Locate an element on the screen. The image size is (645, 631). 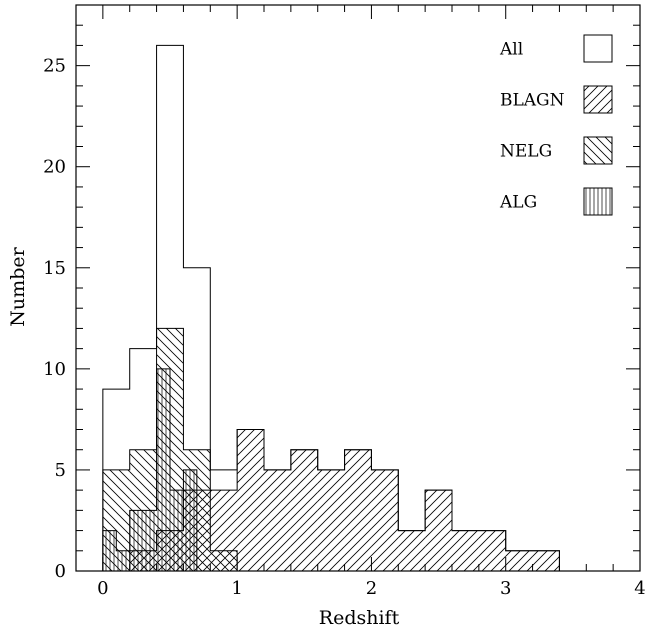
legend-label: All is located at coordinates (511, 50).